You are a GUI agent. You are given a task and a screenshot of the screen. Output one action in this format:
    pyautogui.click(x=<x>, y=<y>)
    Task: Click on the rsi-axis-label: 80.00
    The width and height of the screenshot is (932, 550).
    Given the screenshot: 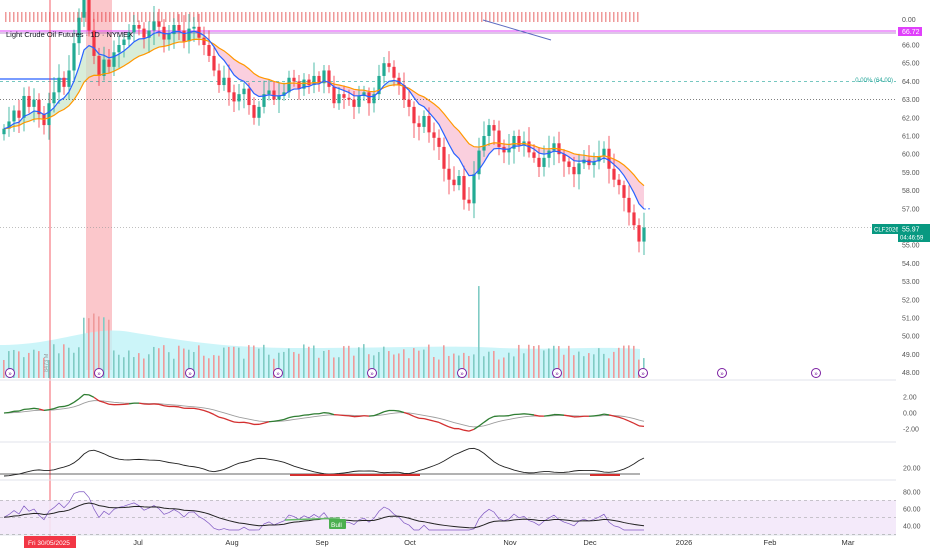 What is the action you would take?
    pyautogui.click(x=912, y=492)
    